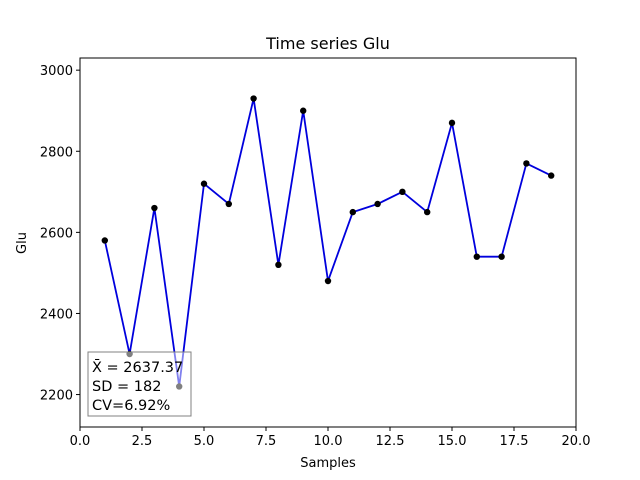  I want to click on y-tick-label: 2400, so click(56, 314).